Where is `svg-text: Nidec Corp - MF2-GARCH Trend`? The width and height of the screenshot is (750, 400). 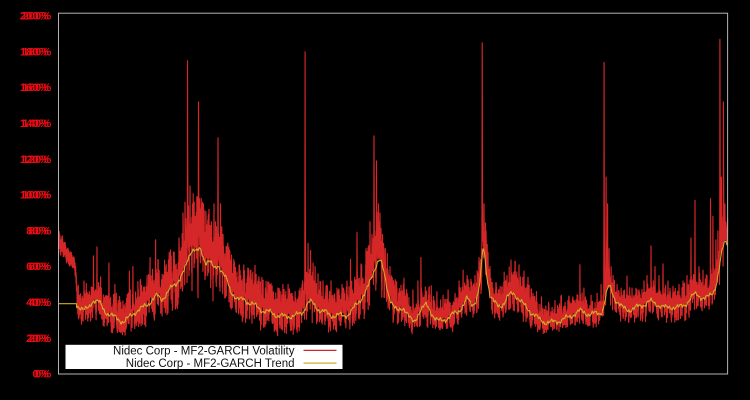
svg-text: Nidec Corp - MF2-GARCH Trend is located at coordinates (210, 364).